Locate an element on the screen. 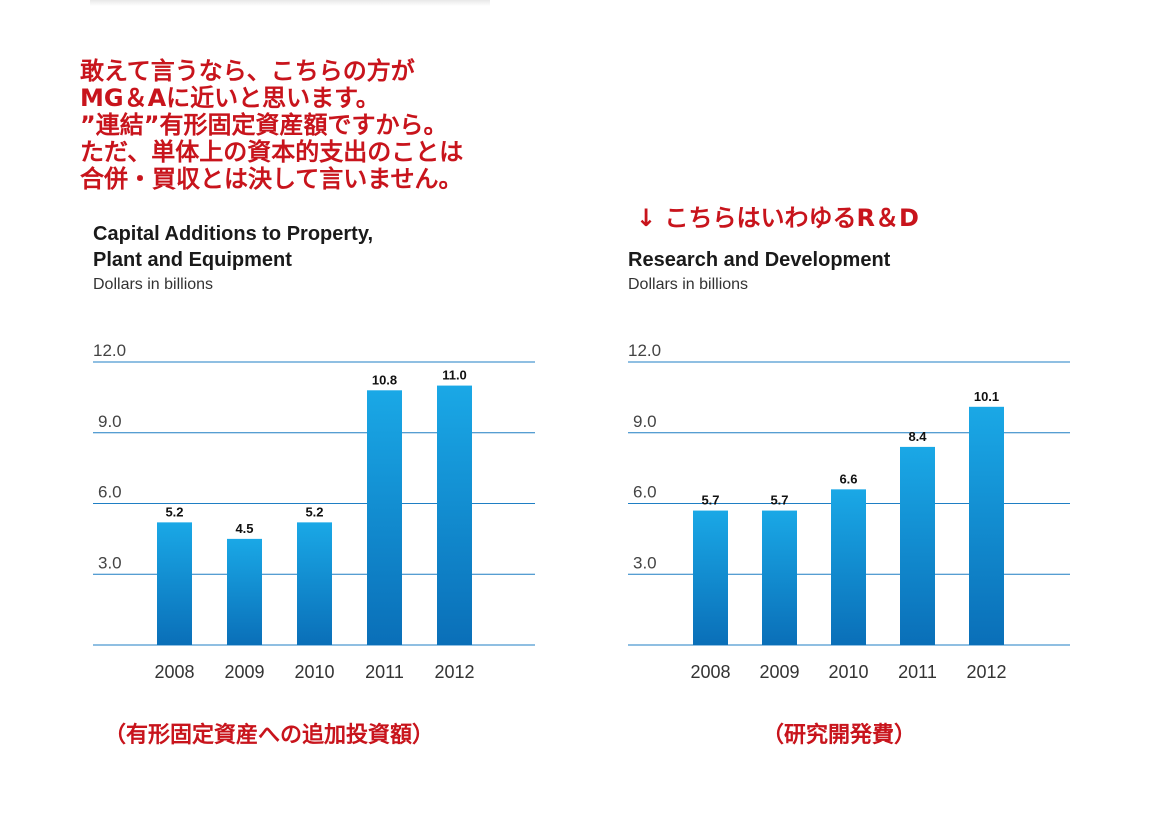 This screenshot has width=1161, height=829. note-line-5: 合併・買収とは決して言いません。 is located at coordinates (271, 179).